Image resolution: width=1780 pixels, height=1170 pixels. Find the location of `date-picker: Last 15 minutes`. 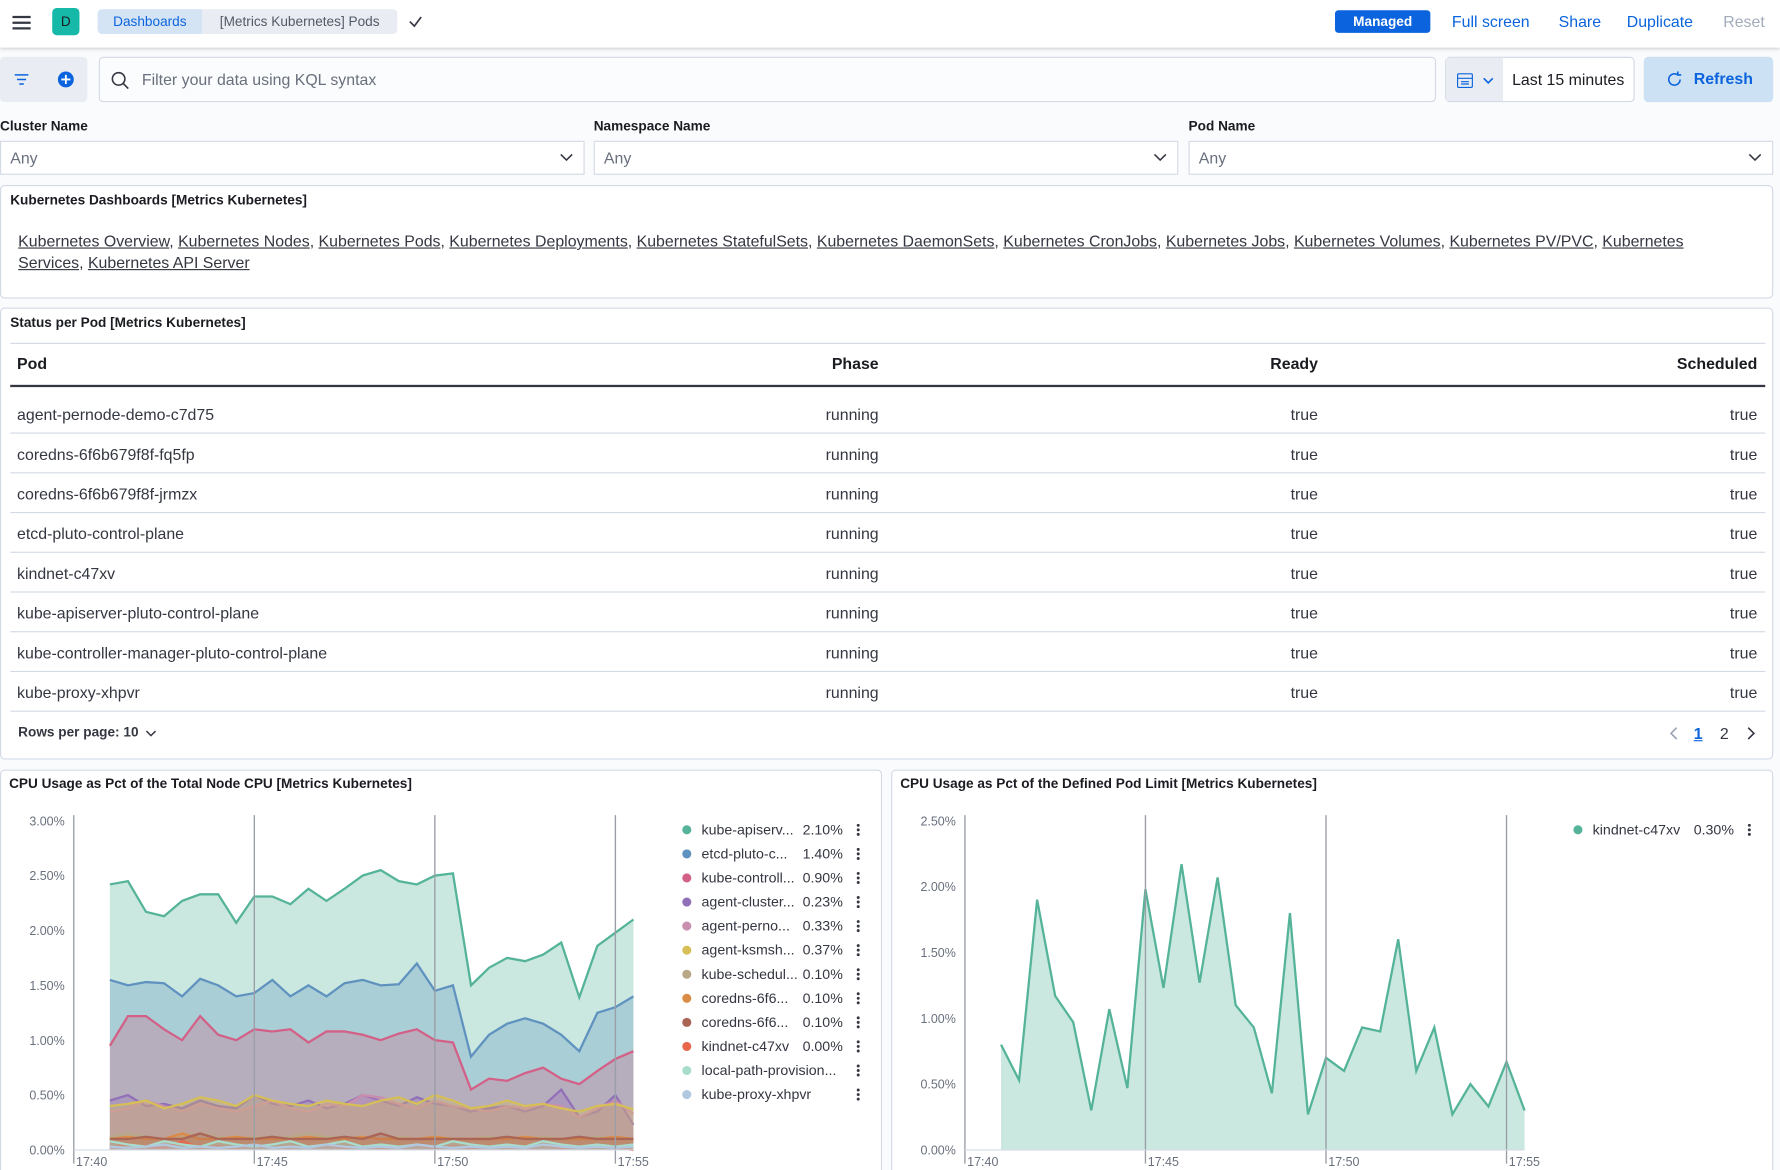

date-picker: Last 15 minutes is located at coordinates (1540, 79).